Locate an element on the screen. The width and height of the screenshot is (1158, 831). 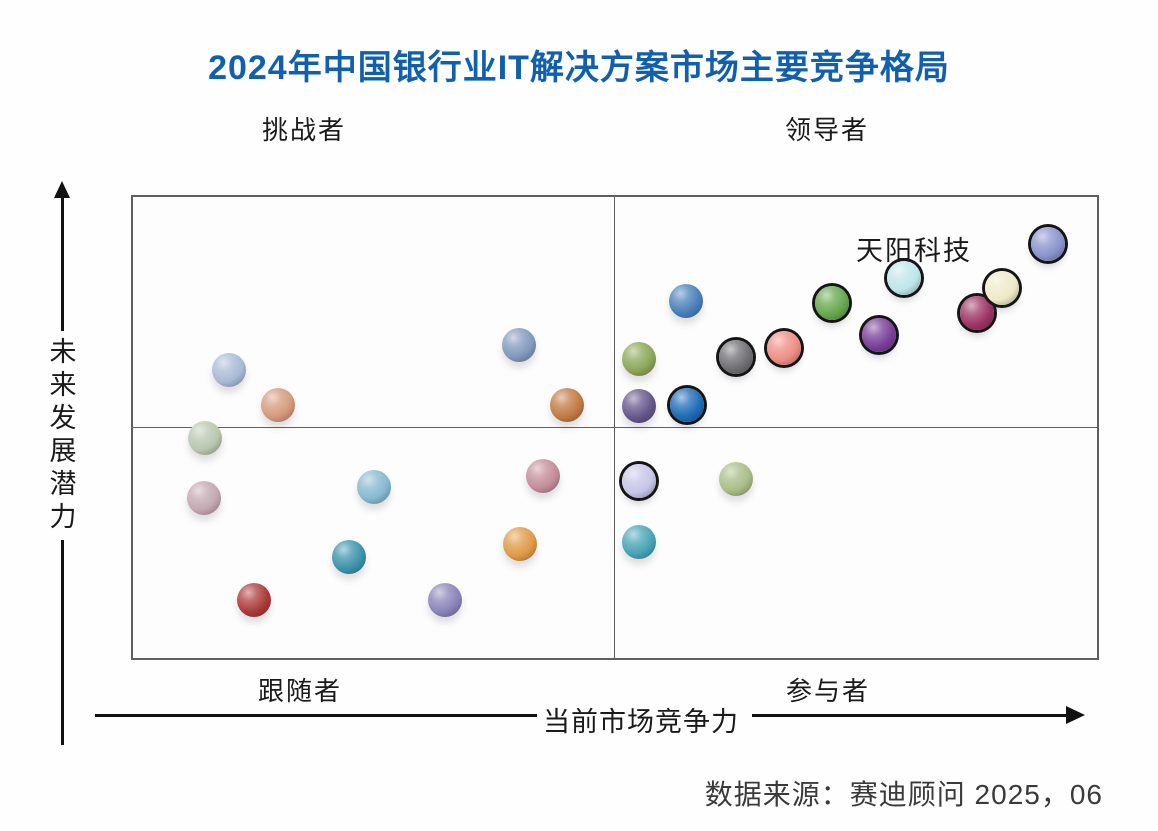
data-source-note: 数据来源：赛迪顾问 2025，06 is located at coordinates (903, 794).